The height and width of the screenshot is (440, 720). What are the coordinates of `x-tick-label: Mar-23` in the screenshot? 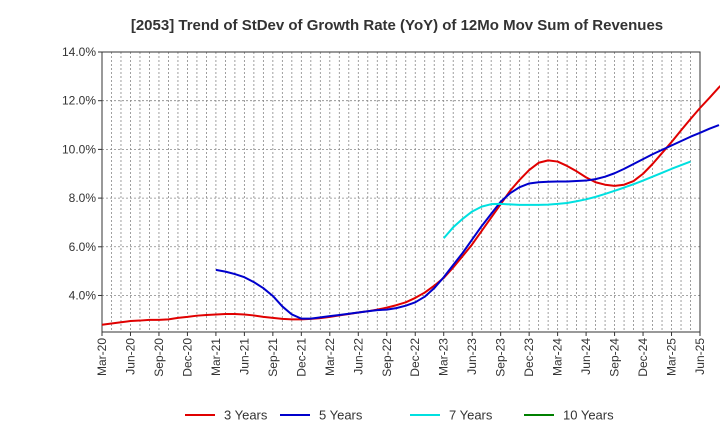 It's located at (444, 357).